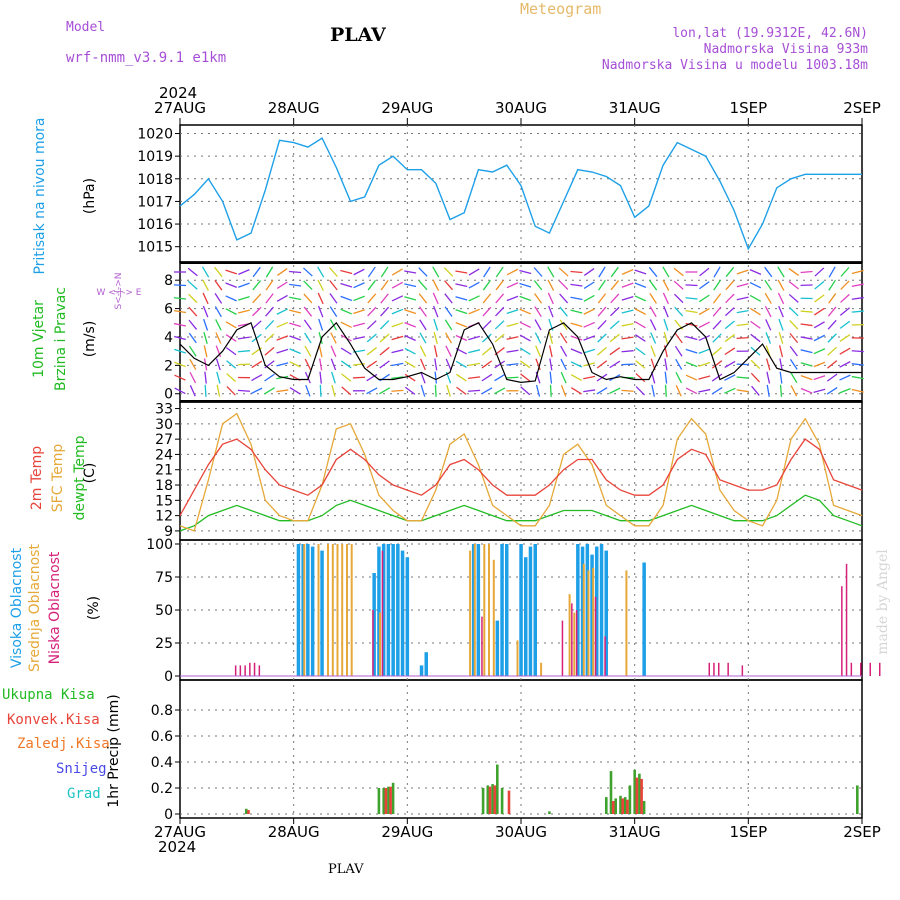 The width and height of the screenshot is (900, 900). What do you see at coordinates (177, 847) in the screenshot?
I see `year-bottom: 2024` at bounding box center [177, 847].